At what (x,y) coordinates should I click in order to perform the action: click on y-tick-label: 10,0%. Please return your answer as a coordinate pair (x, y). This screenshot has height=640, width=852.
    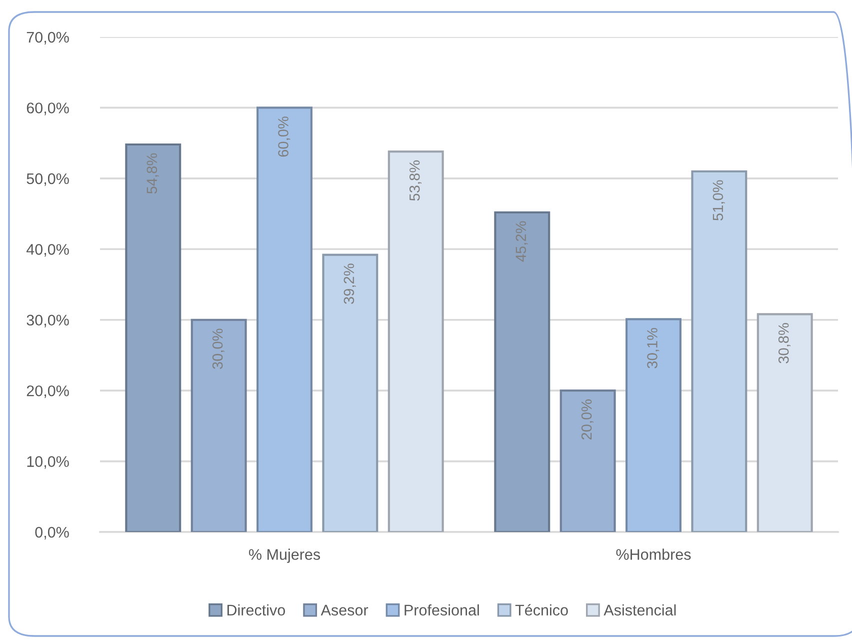
    Looking at the image, I should click on (48, 462).